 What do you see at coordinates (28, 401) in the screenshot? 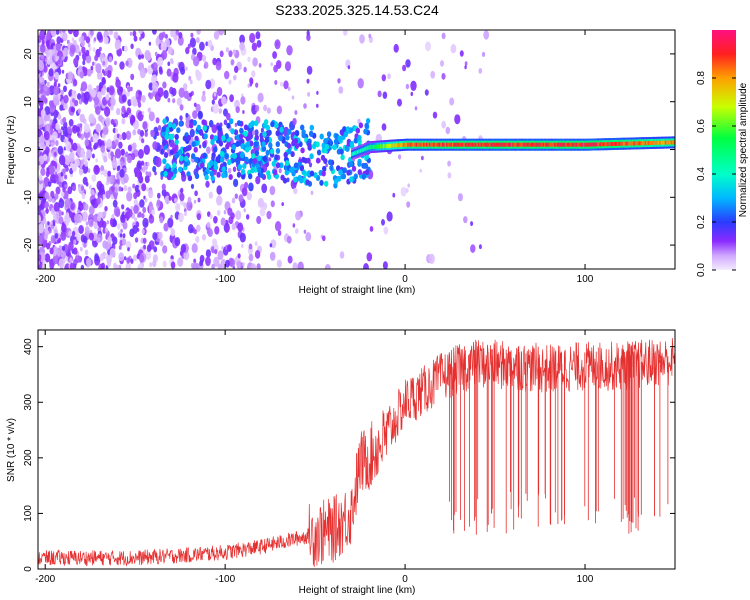
I see `snr-y-tick-label: 300` at bounding box center [28, 401].